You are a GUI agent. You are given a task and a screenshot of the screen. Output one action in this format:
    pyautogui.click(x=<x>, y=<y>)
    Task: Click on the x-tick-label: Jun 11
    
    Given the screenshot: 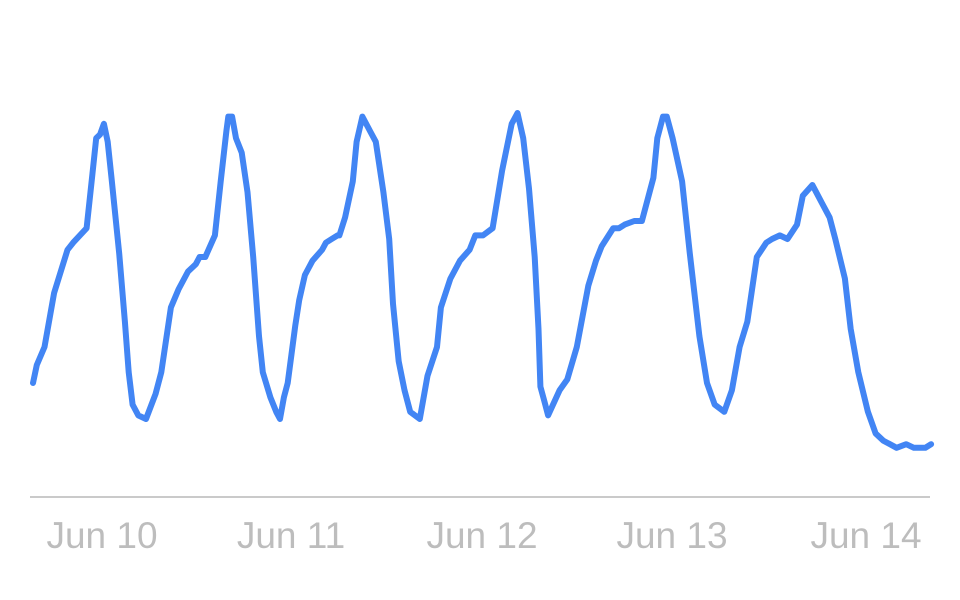 What is the action you would take?
    pyautogui.click(x=291, y=535)
    